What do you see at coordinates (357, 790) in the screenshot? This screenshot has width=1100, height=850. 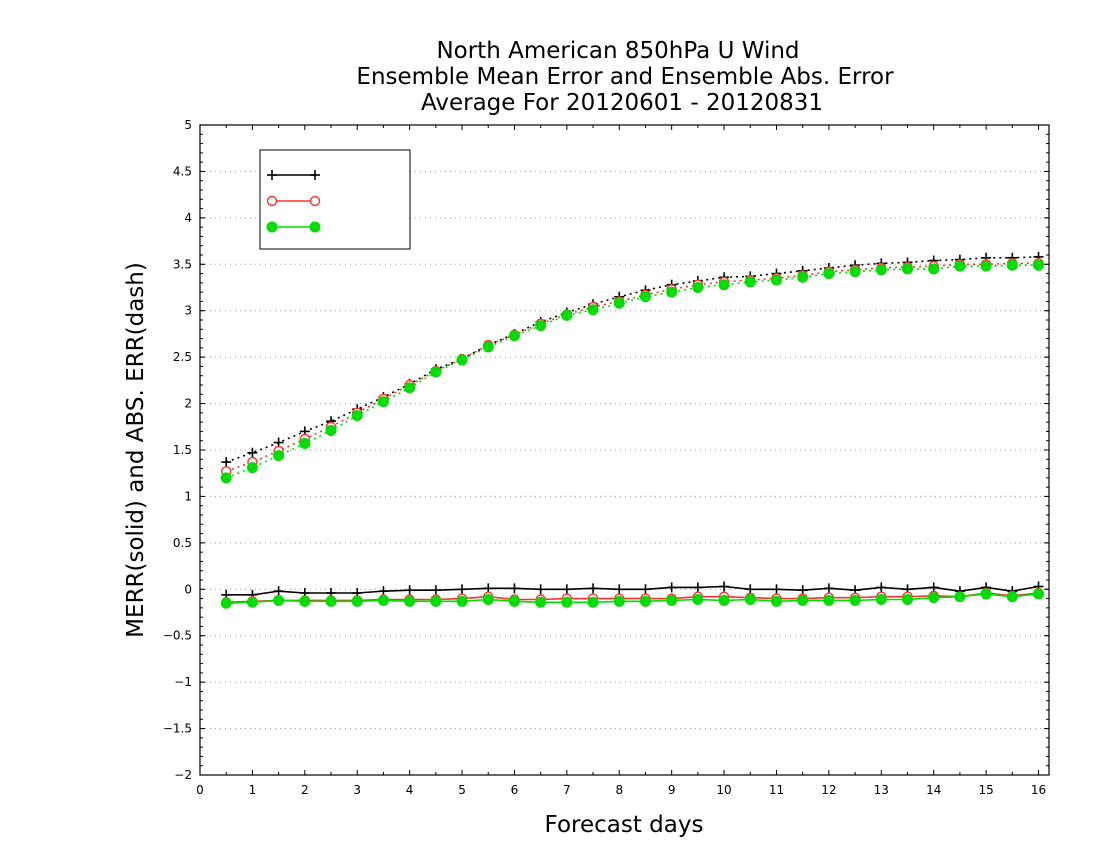 I see `x-tick-label: 3` at bounding box center [357, 790].